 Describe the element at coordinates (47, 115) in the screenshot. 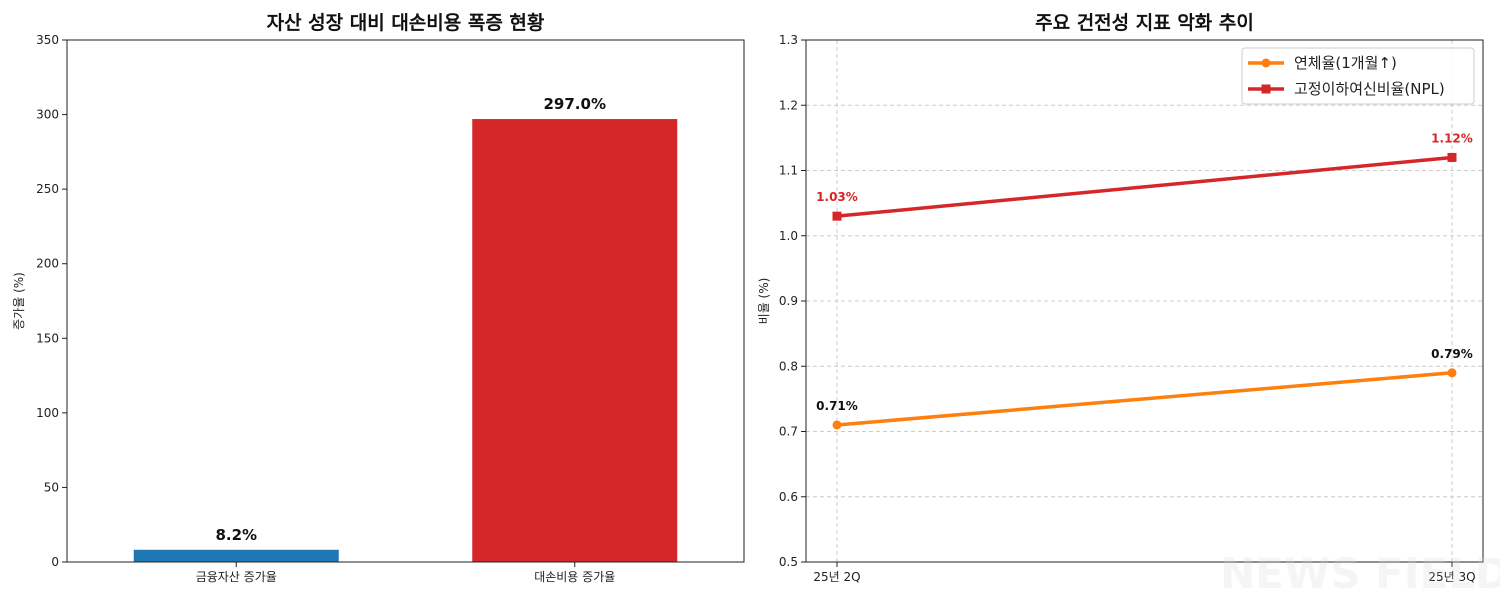

I see `y-tick-label: 300` at that location.